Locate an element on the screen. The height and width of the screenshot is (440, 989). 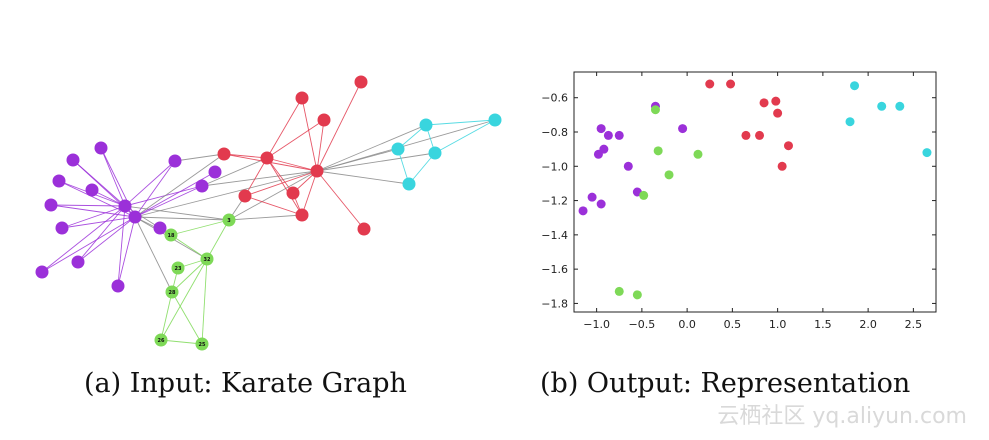
y-tick-label: −0.6 is located at coordinates (554, 98).